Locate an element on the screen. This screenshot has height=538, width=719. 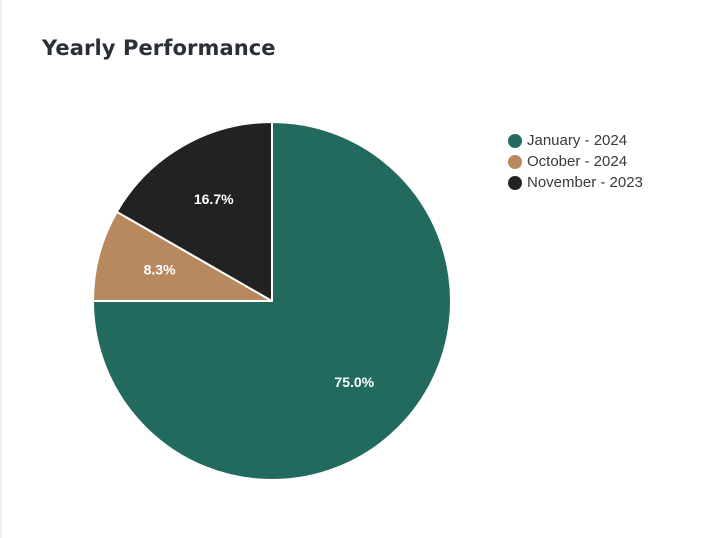
legend-label: October - 2024 is located at coordinates (577, 161).